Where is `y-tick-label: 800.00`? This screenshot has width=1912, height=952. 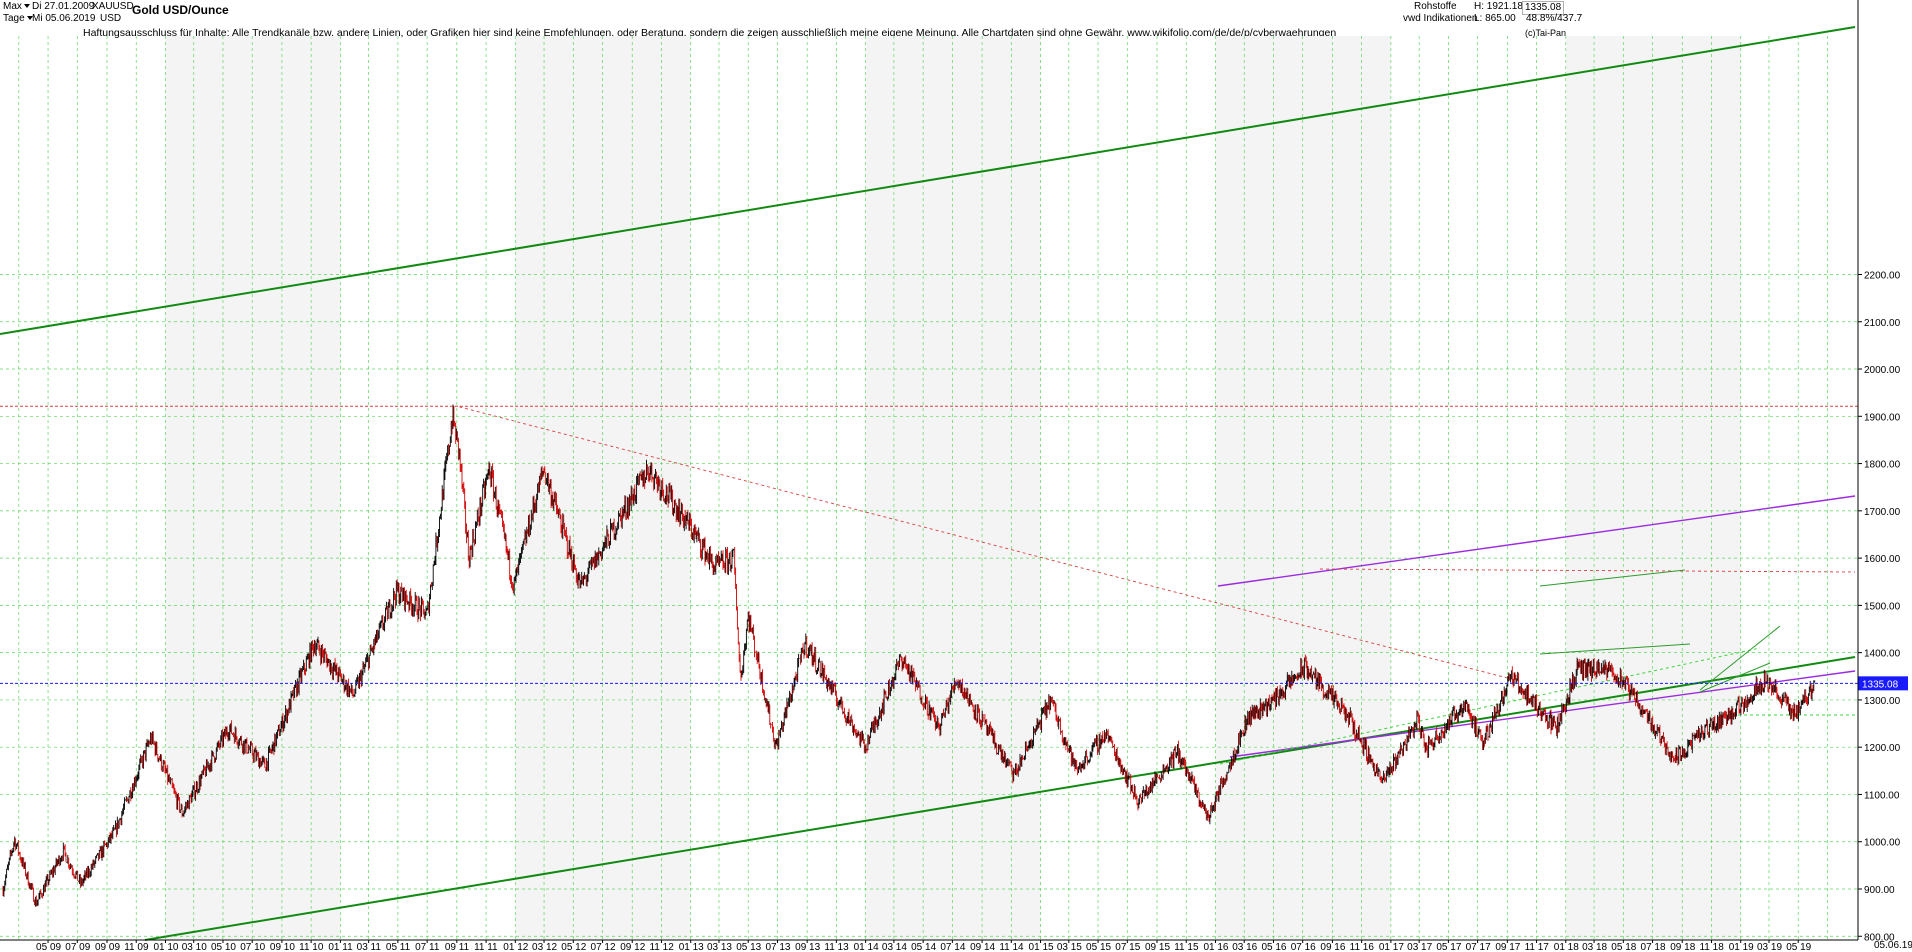
y-tick-label: 800.00 is located at coordinates (1879, 937).